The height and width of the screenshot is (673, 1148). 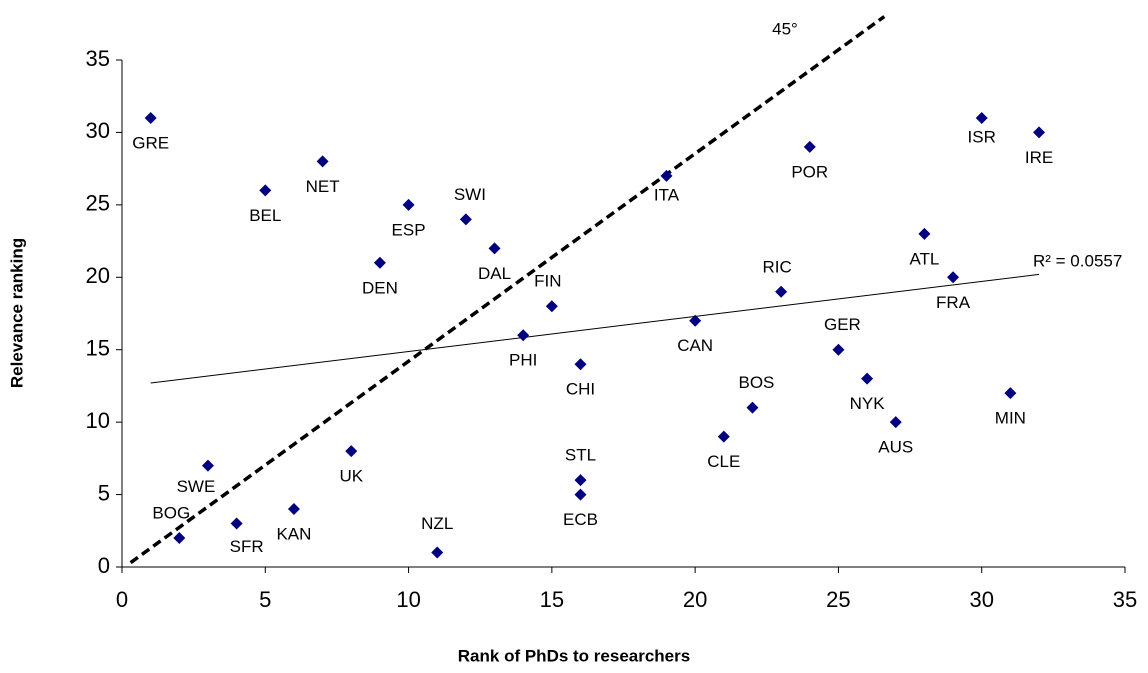 I want to click on point-label: POR, so click(x=809, y=171).